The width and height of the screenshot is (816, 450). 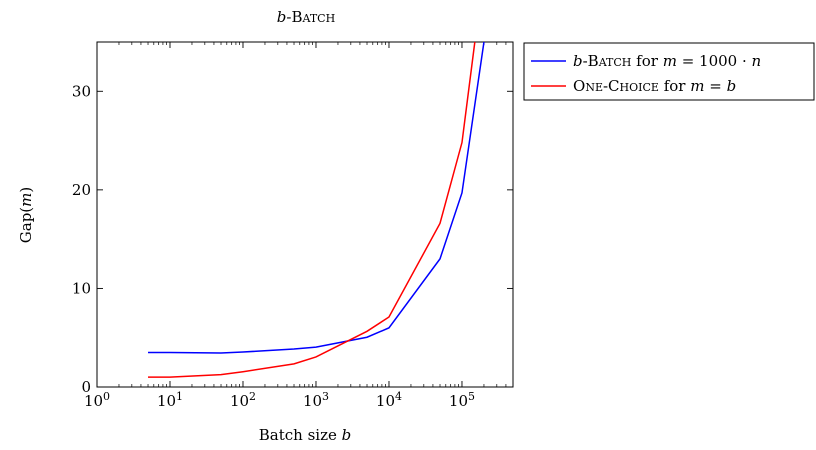 I want to click on x-tick-label: 10⁴, so click(x=389, y=400).